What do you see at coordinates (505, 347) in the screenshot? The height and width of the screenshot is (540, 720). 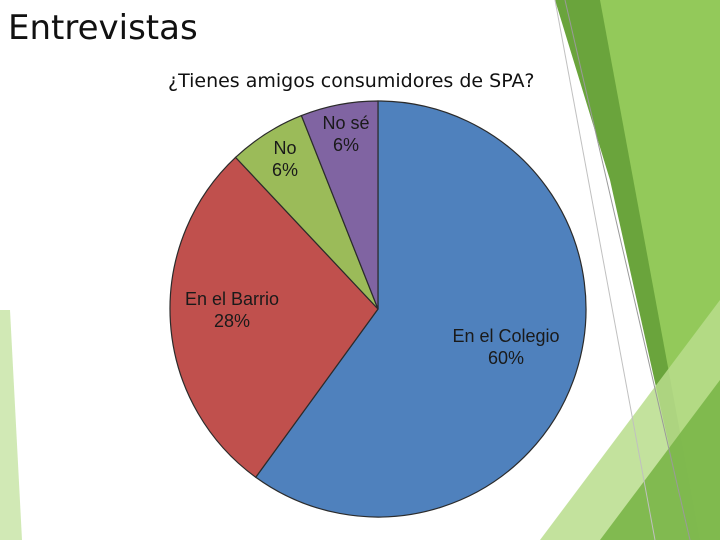 I see `slice-label: En el Colegio 60%` at bounding box center [505, 347].